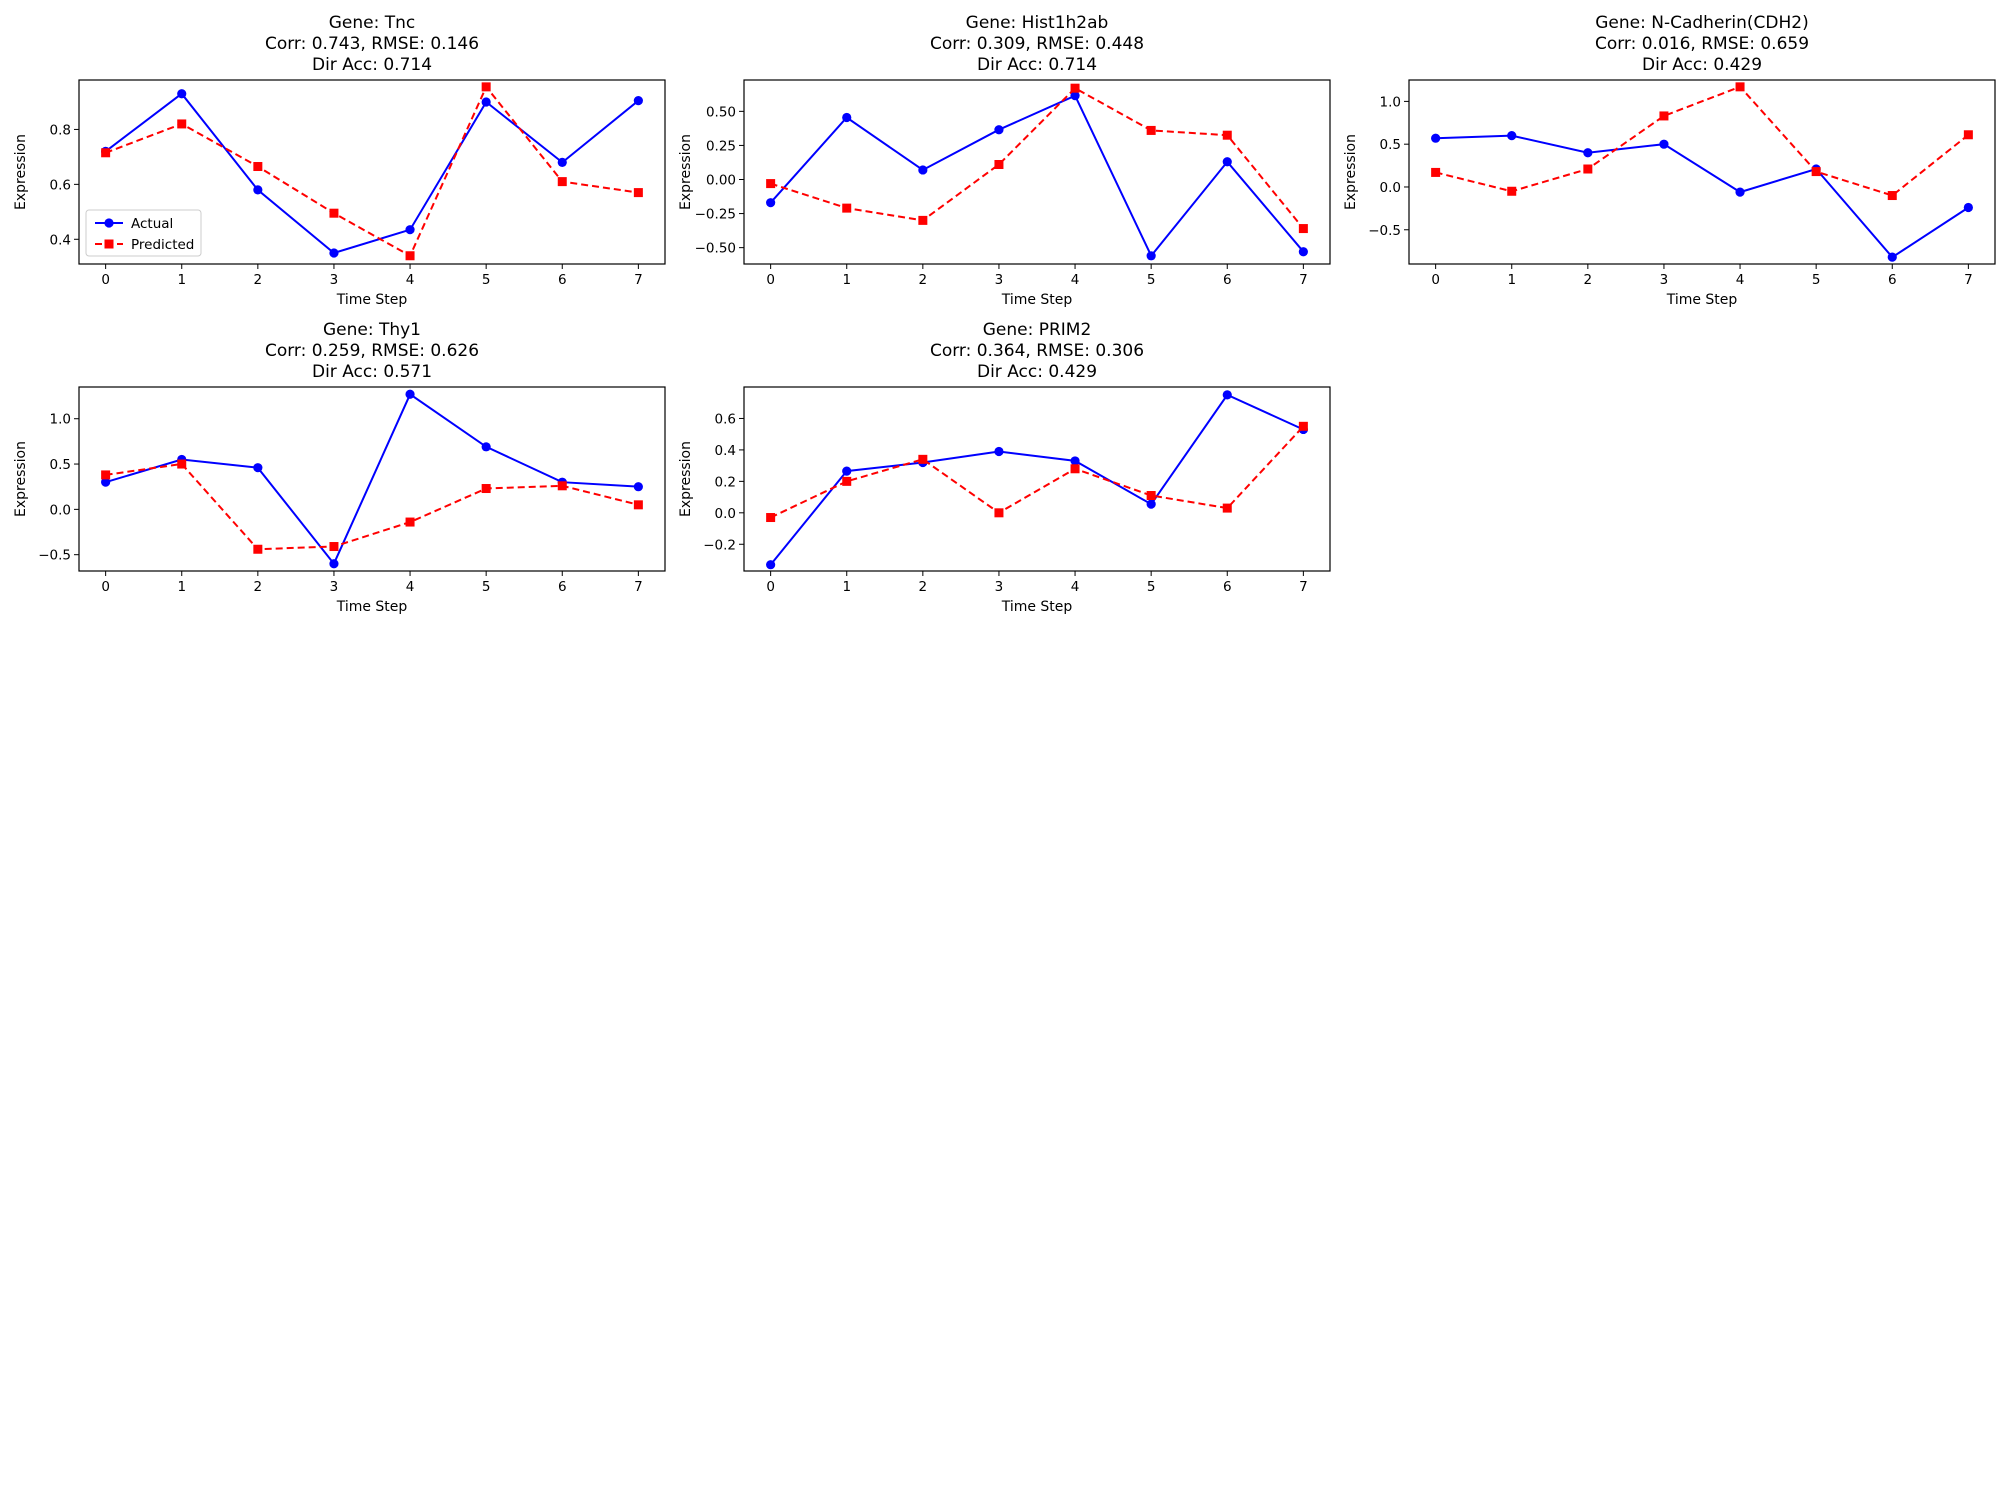 The width and height of the screenshot is (2000, 1500). Describe the element at coordinates (715, 215) in the screenshot. I see `y-tick-label: −0.25` at that location.